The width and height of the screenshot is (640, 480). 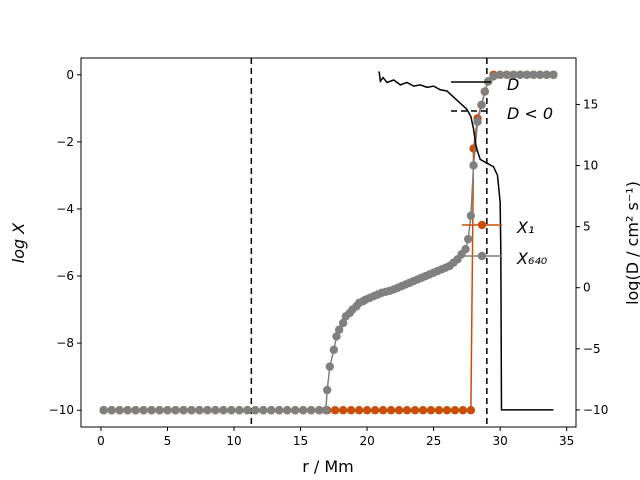 I want to click on y-right-tick-label: −10, so click(x=595, y=410).